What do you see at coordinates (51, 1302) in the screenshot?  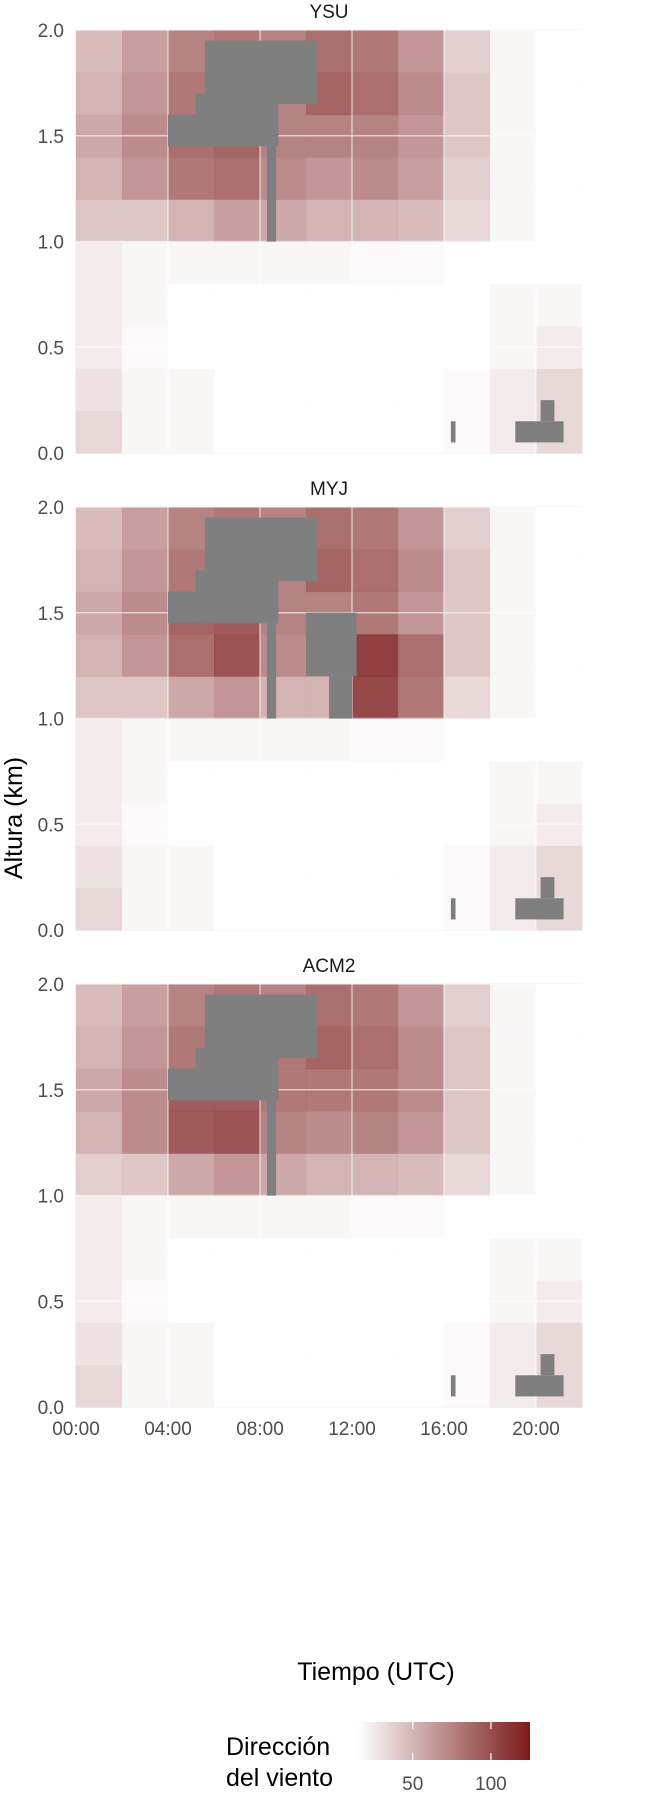 I see `y-tick-label: 0.5` at bounding box center [51, 1302].